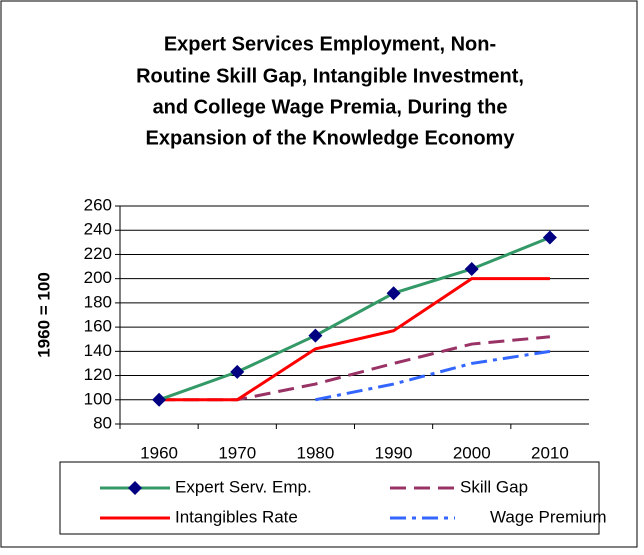 Image resolution: width=644 pixels, height=555 pixels. I want to click on legend-label: Skill Gap, so click(494, 486).